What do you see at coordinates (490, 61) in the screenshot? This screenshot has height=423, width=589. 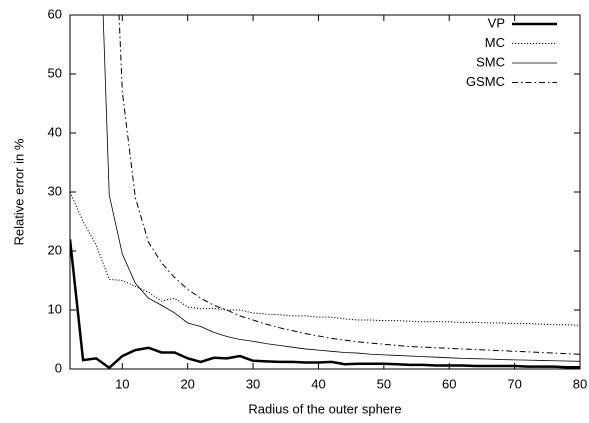 I see `legend-label: SMC` at bounding box center [490, 61].